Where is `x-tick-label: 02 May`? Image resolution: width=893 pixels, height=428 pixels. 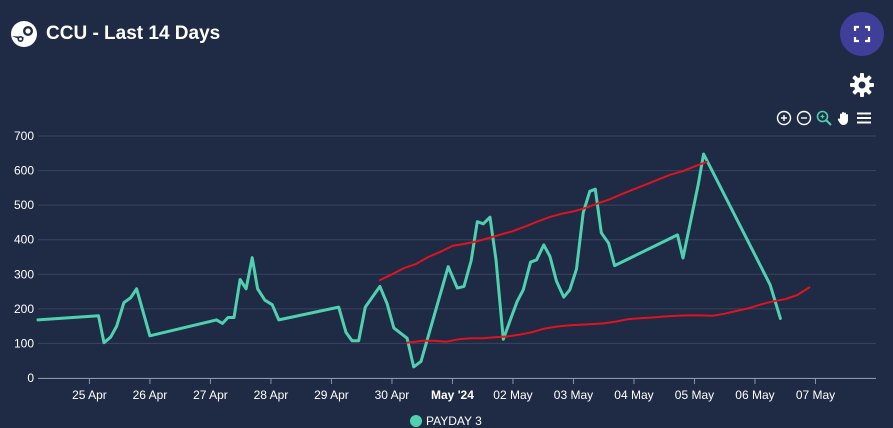
x-tick-label: 02 May is located at coordinates (512, 395).